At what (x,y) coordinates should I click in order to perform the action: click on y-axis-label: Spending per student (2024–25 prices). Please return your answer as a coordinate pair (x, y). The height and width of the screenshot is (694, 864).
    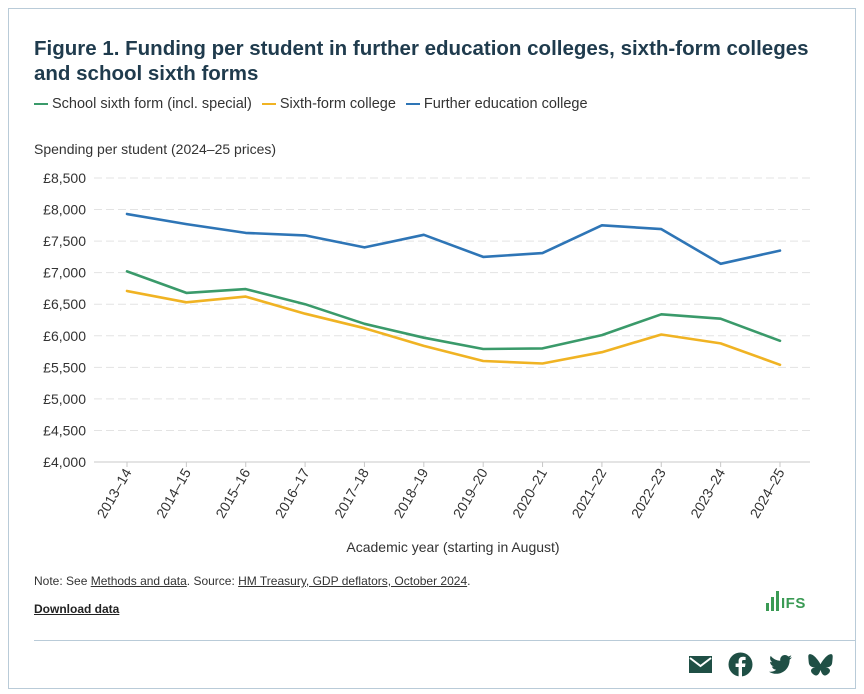
    Looking at the image, I should click on (155, 149).